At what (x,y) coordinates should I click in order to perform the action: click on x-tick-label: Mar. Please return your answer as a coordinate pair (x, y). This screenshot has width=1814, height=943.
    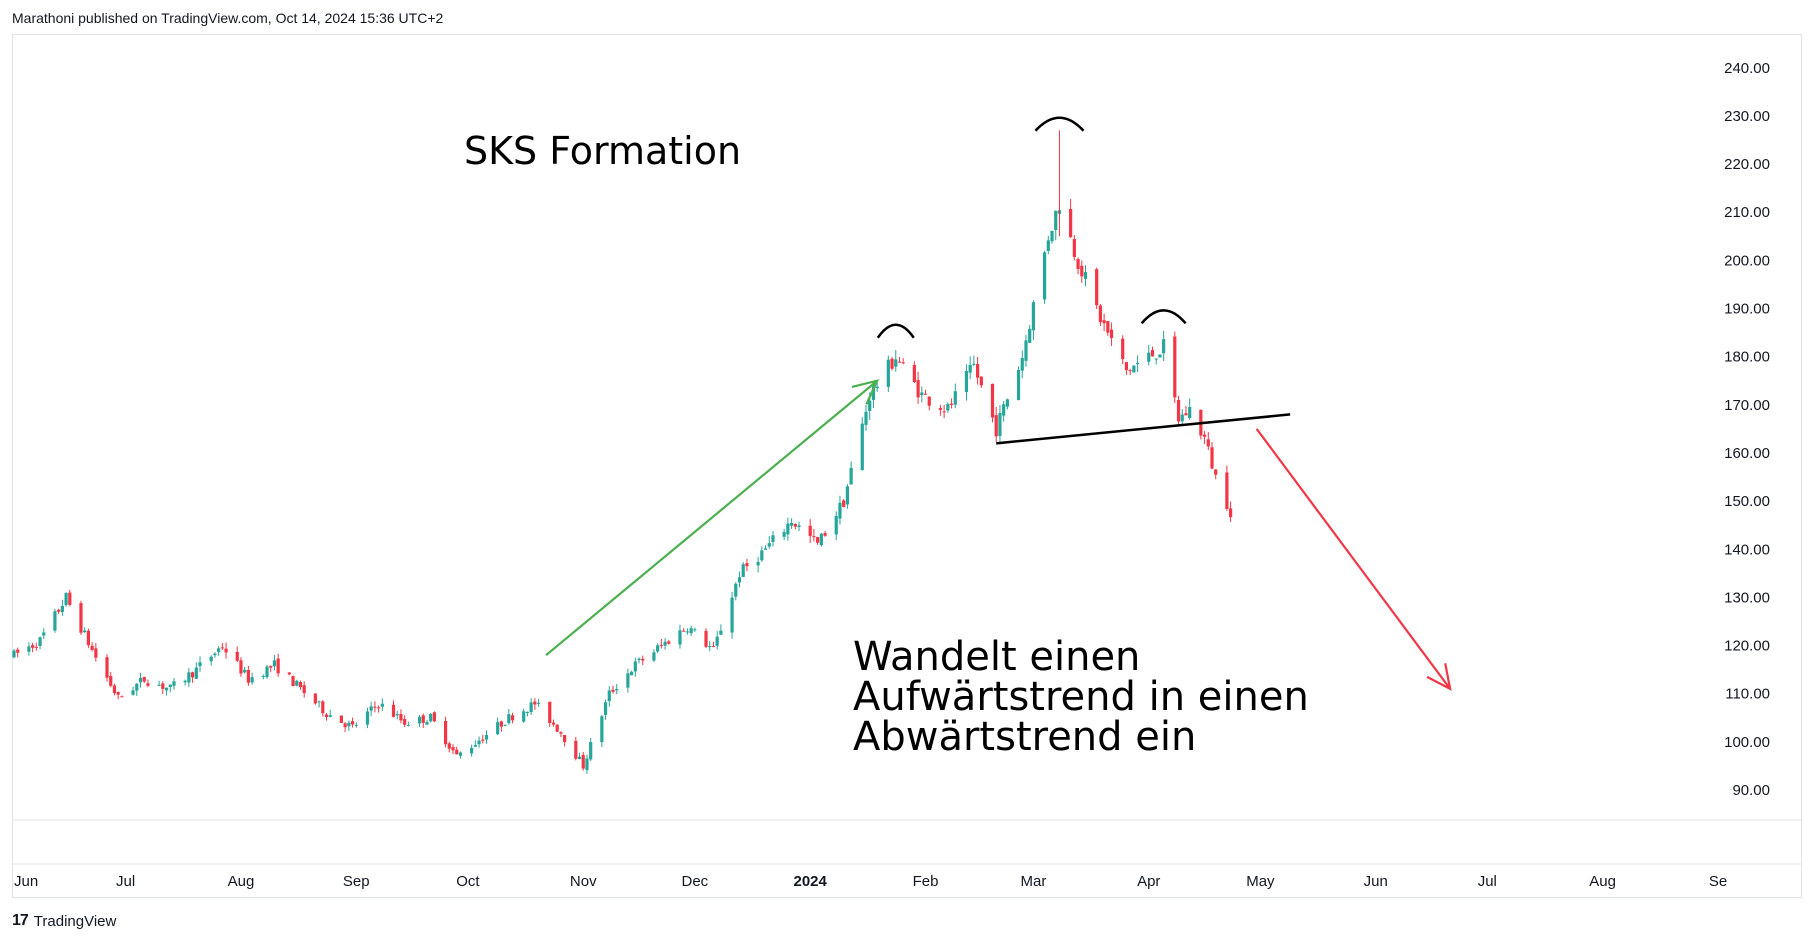
    Looking at the image, I should click on (1034, 881).